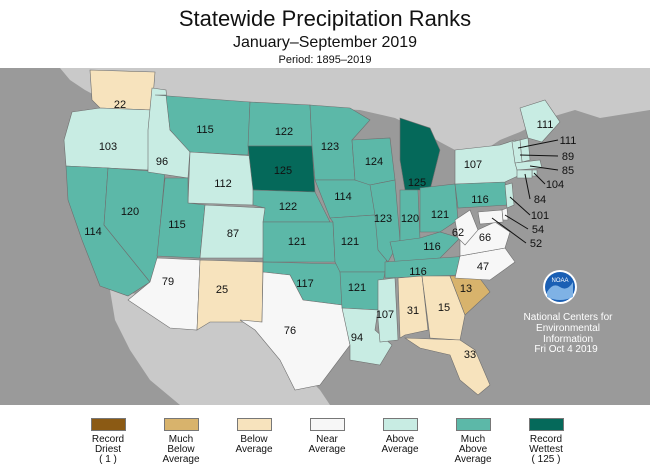  Describe the element at coordinates (538, 144) in the screenshot. I see `leader-line-nh` at that location.